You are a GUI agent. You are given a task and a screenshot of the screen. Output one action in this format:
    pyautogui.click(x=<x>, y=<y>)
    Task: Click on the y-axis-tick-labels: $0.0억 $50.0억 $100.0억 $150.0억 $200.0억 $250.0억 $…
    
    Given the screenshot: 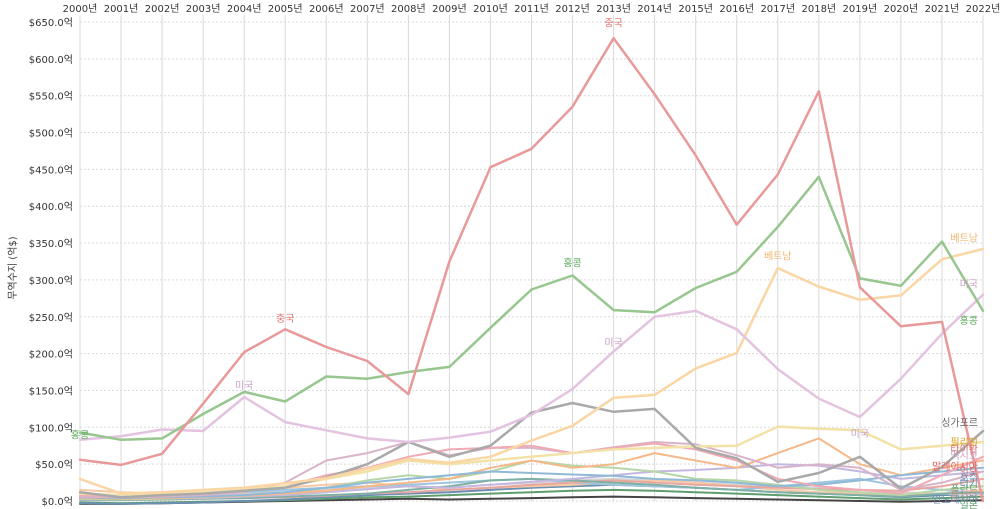 What is the action you would take?
    pyautogui.click(x=51, y=262)
    